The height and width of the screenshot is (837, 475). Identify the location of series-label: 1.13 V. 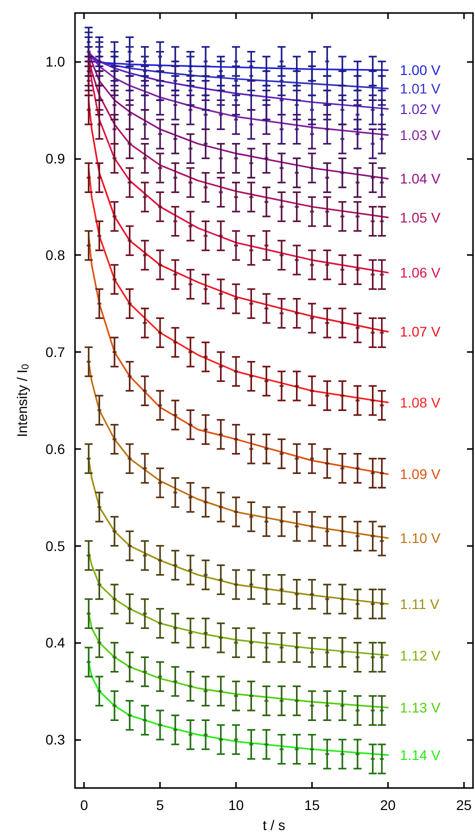
(421, 708).